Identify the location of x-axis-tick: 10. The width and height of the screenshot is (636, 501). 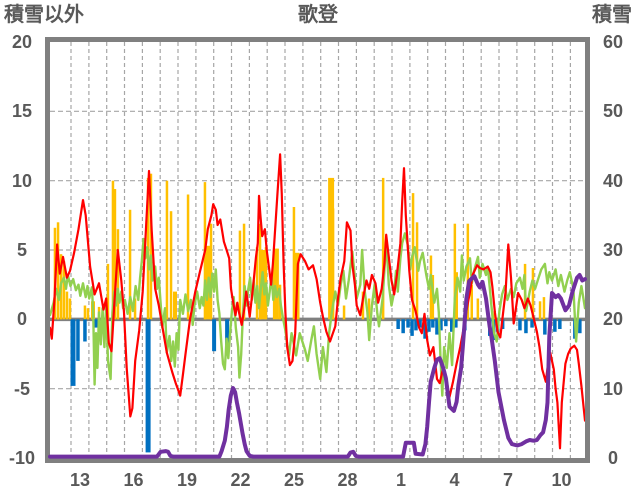
(561, 480).